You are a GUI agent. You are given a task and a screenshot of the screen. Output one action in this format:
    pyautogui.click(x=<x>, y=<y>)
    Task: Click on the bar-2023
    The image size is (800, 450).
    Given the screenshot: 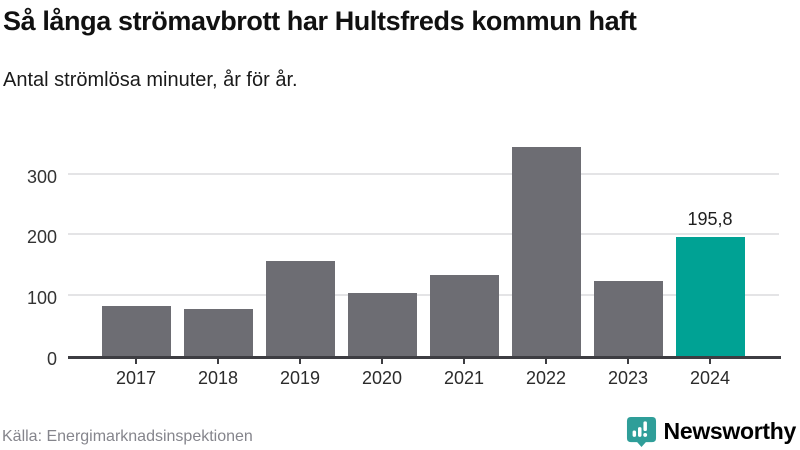 What is the action you would take?
    pyautogui.click(x=628, y=318)
    